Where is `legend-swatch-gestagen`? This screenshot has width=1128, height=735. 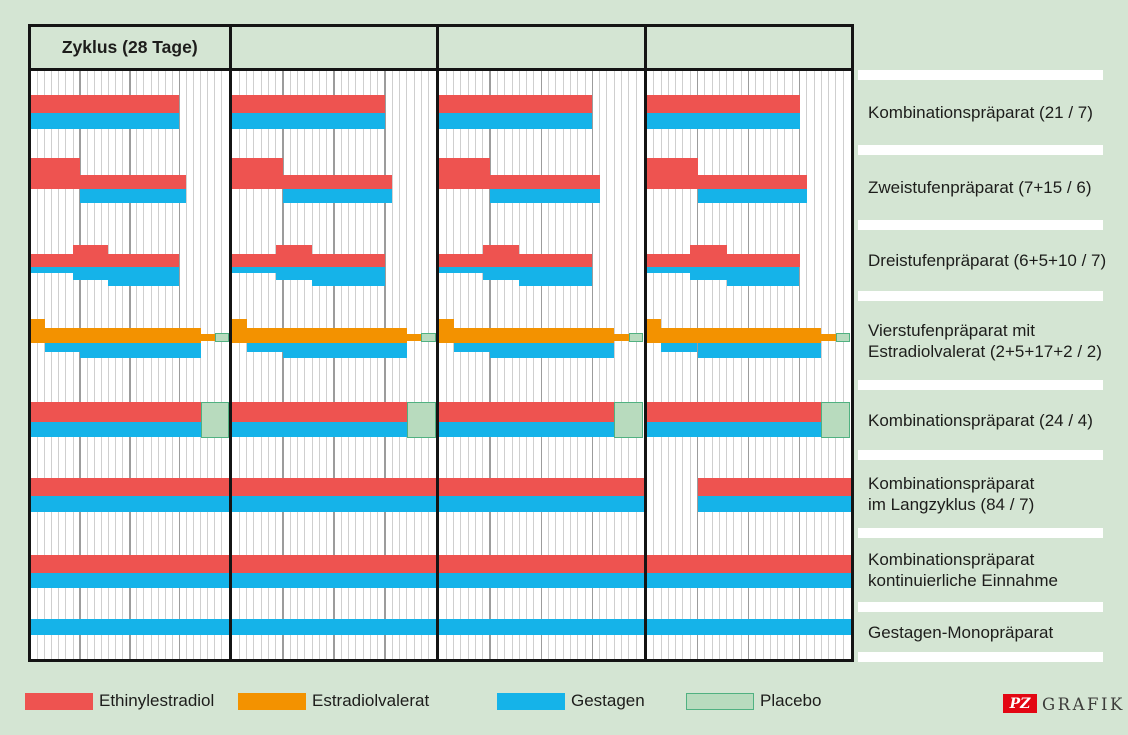 legend-swatch-gestagen is located at coordinates (531, 701).